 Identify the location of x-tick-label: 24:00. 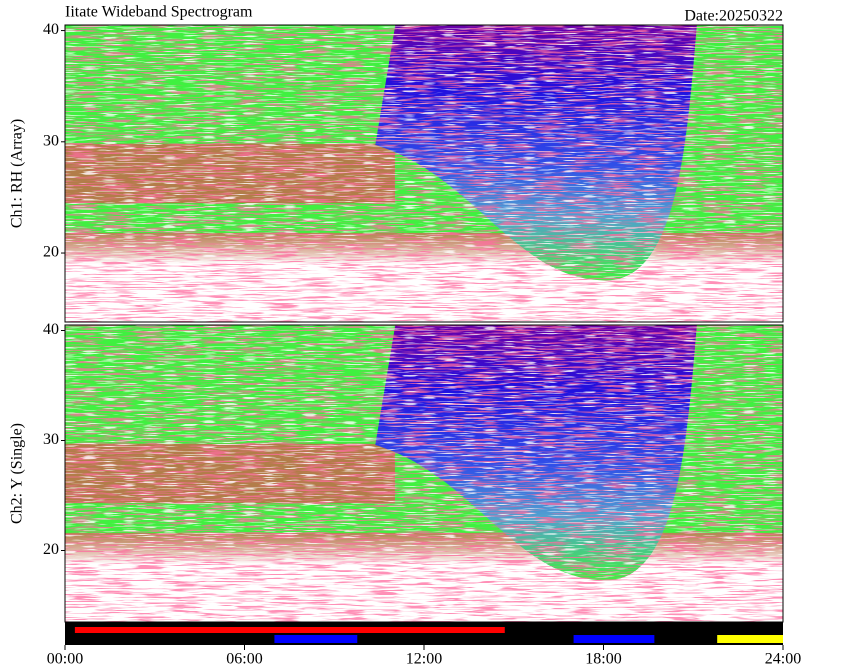
(783, 659).